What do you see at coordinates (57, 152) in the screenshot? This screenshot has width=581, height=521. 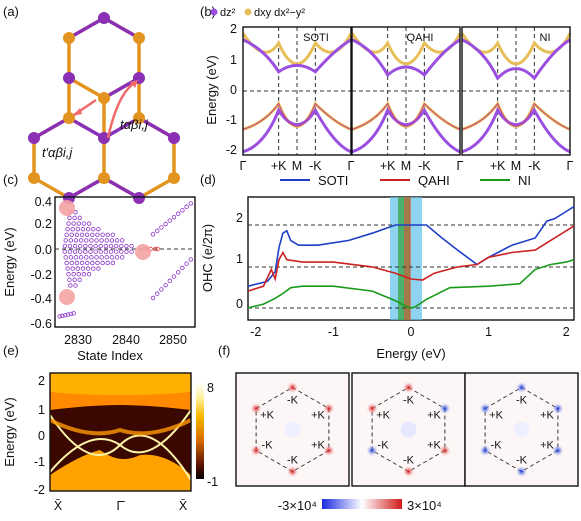 I see `hopping-label-t-prime: t′αβi,j` at bounding box center [57, 152].